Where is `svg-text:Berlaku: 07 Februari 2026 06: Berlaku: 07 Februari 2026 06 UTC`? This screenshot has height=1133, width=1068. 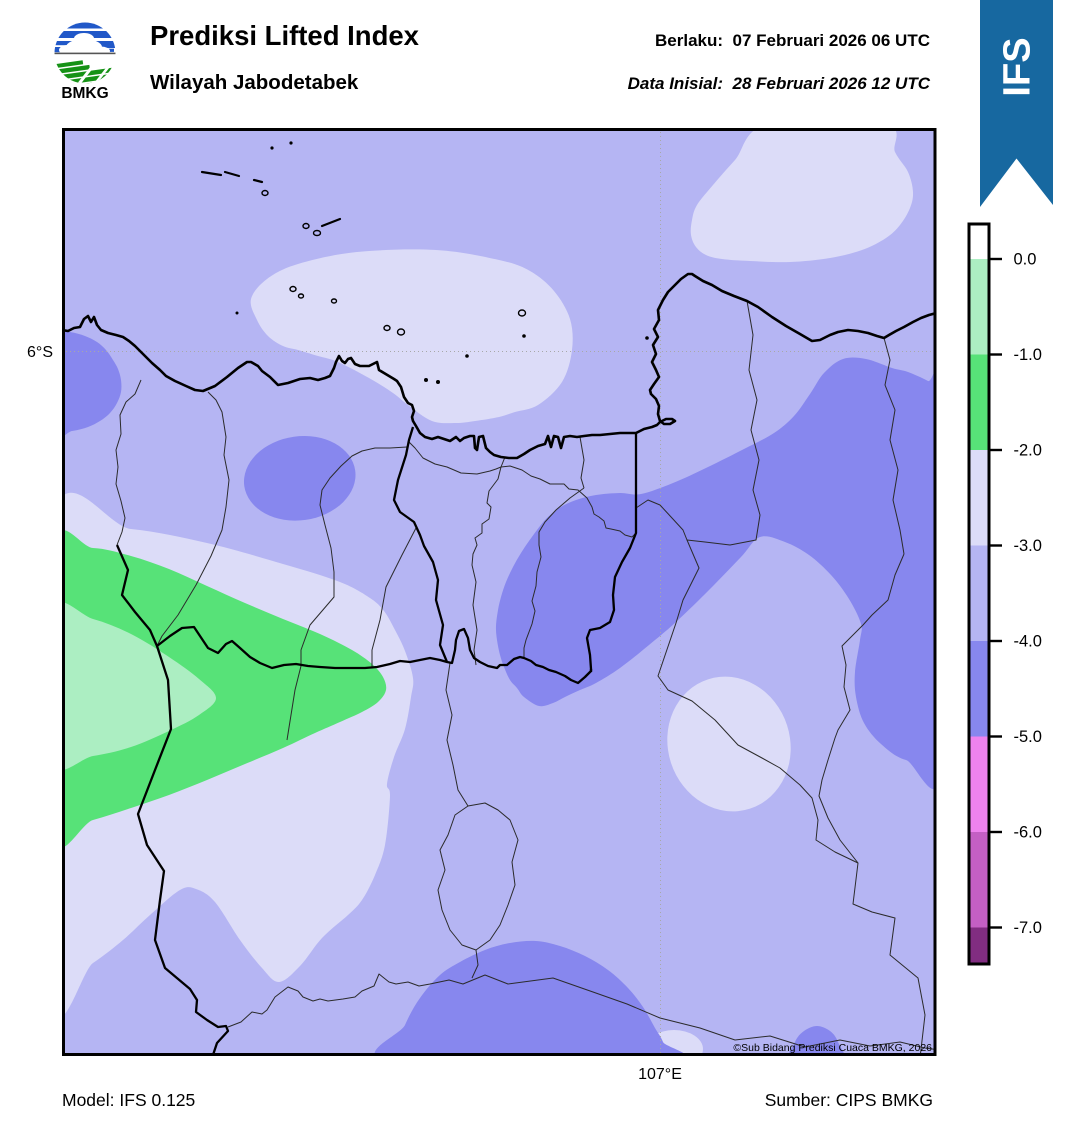 svg-text:Berlaku: 07 Februari 2026 06: Berlaku: 07 Februari 2026 06 UTC is located at coordinates (792, 40).